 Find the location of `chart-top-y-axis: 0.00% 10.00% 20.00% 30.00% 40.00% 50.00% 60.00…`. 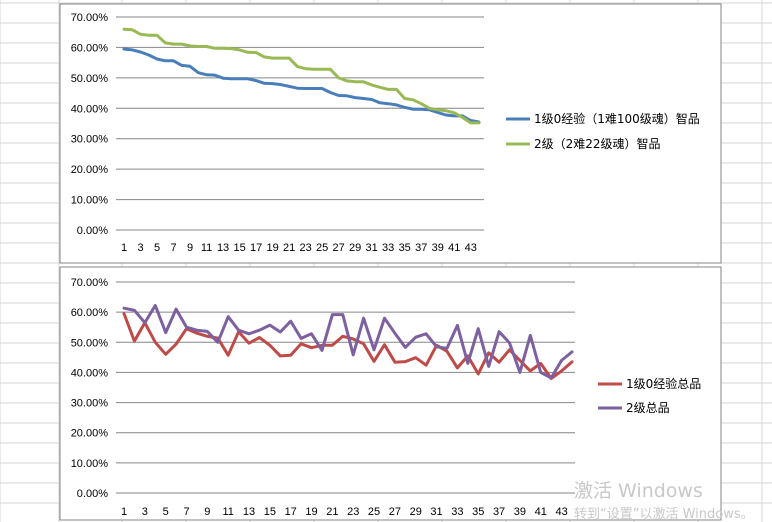

chart-top-y-axis: 0.00% 10.00% 20.00% 30.00% 40.00% 50.00% 60.00… is located at coordinates (90, 124).